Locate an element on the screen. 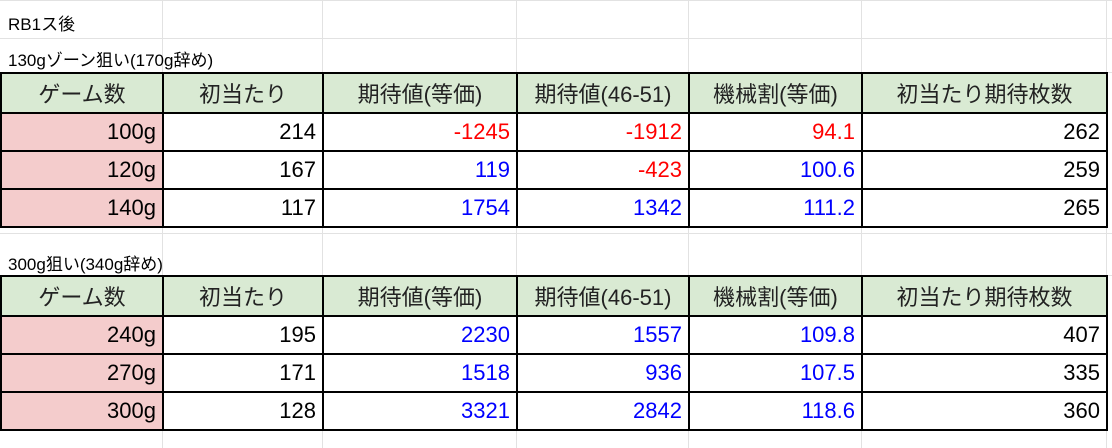 This screenshot has height=448, width=1112. section-label-1: 130gゾーン狙い(170g辞め) is located at coordinates (111, 60).